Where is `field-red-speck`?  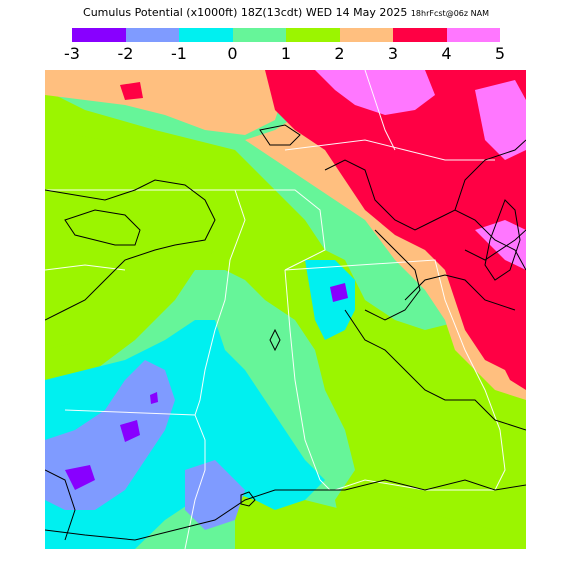
field-red-speck is located at coordinates (131, 91).